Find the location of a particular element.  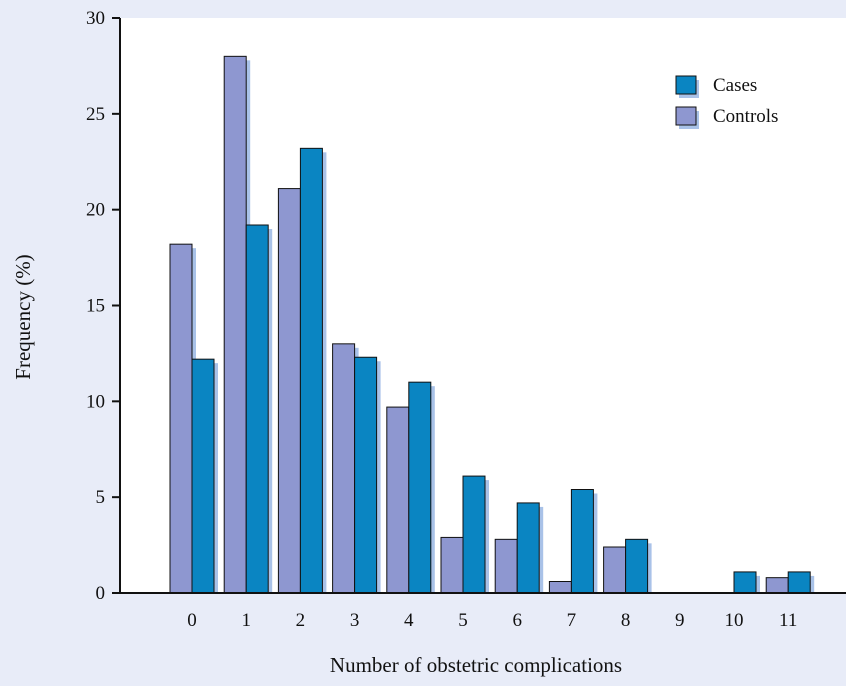

legend-label-cases: Cases is located at coordinates (735, 85).